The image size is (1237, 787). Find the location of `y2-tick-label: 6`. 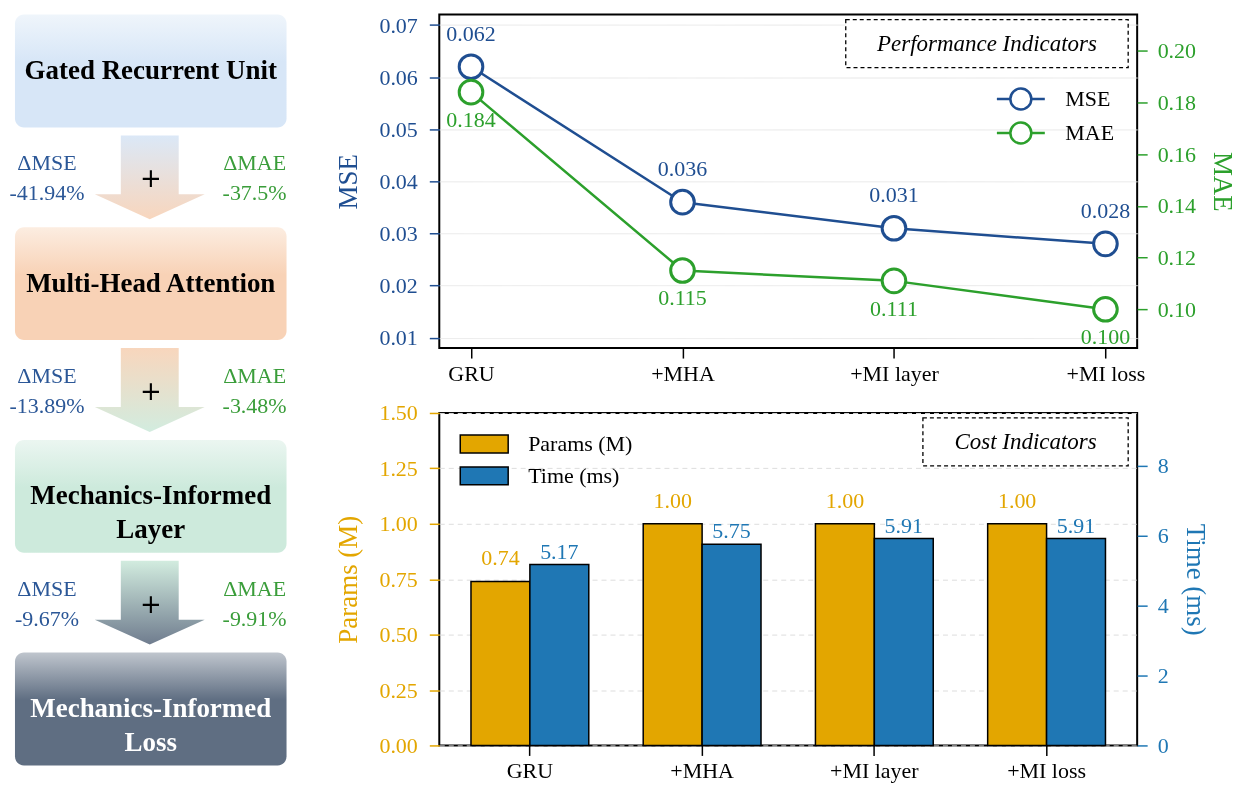

y2-tick-label: 6 is located at coordinates (1163, 535).